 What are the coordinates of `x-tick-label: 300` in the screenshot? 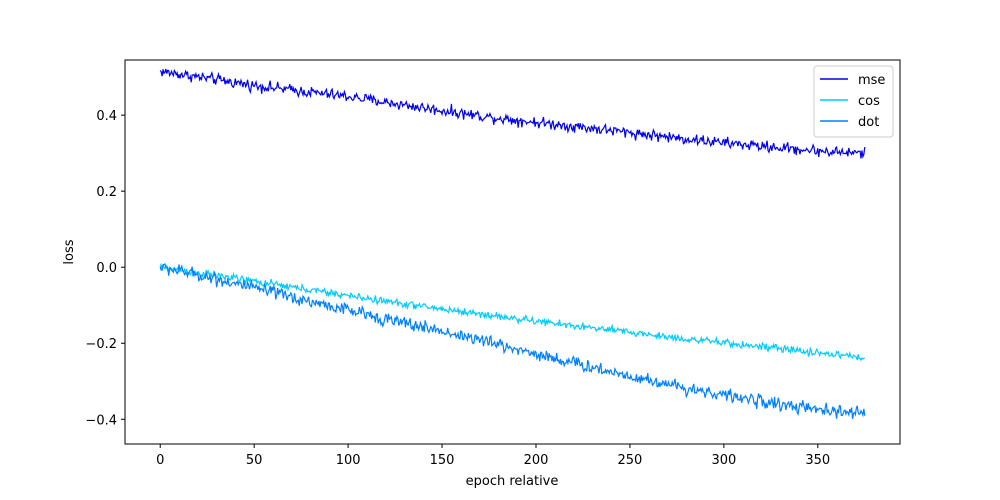 It's located at (723, 460).